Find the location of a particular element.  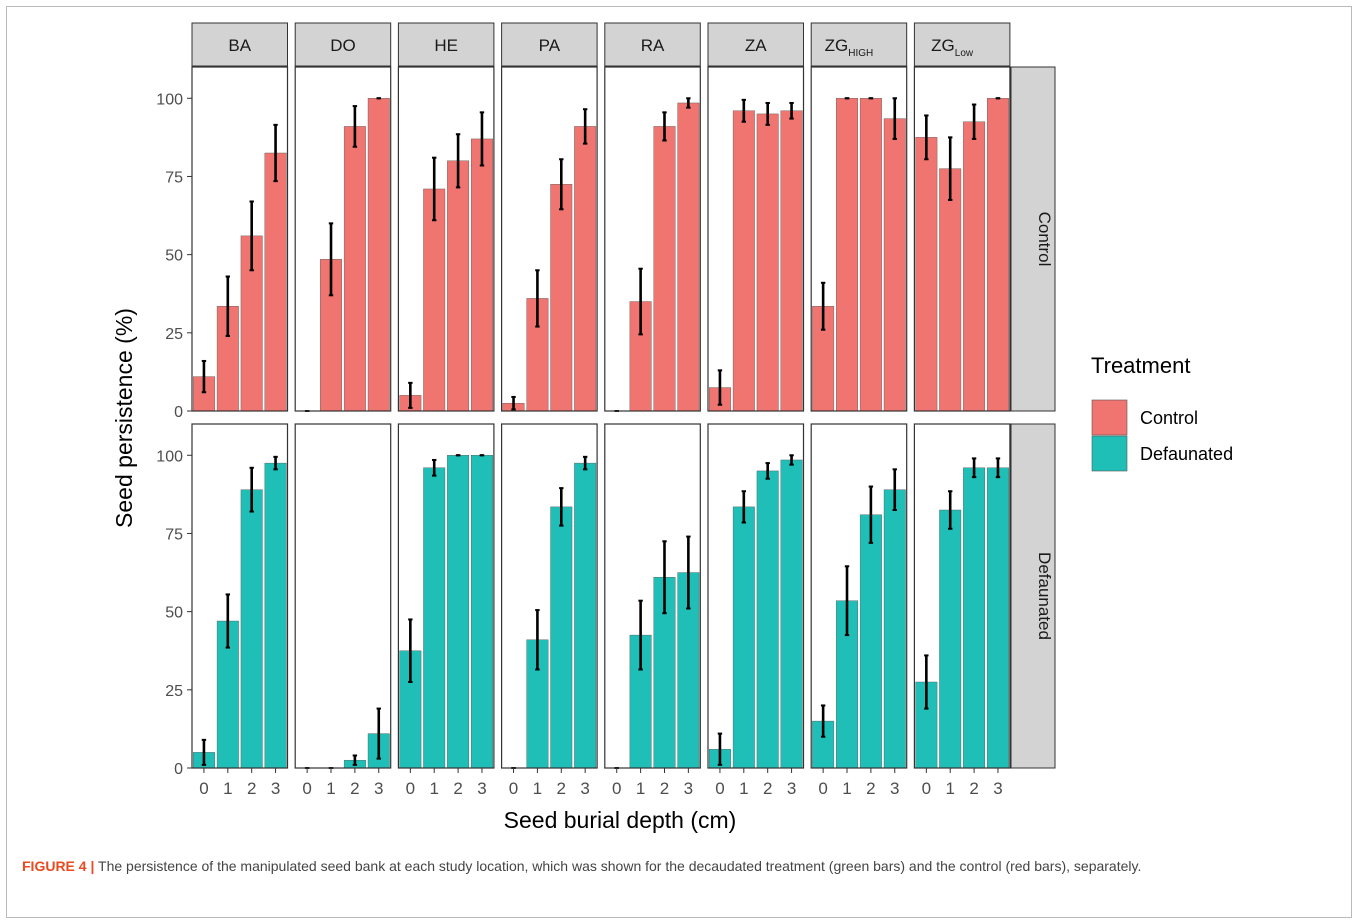

facet-label: ZA is located at coordinates (756, 45).